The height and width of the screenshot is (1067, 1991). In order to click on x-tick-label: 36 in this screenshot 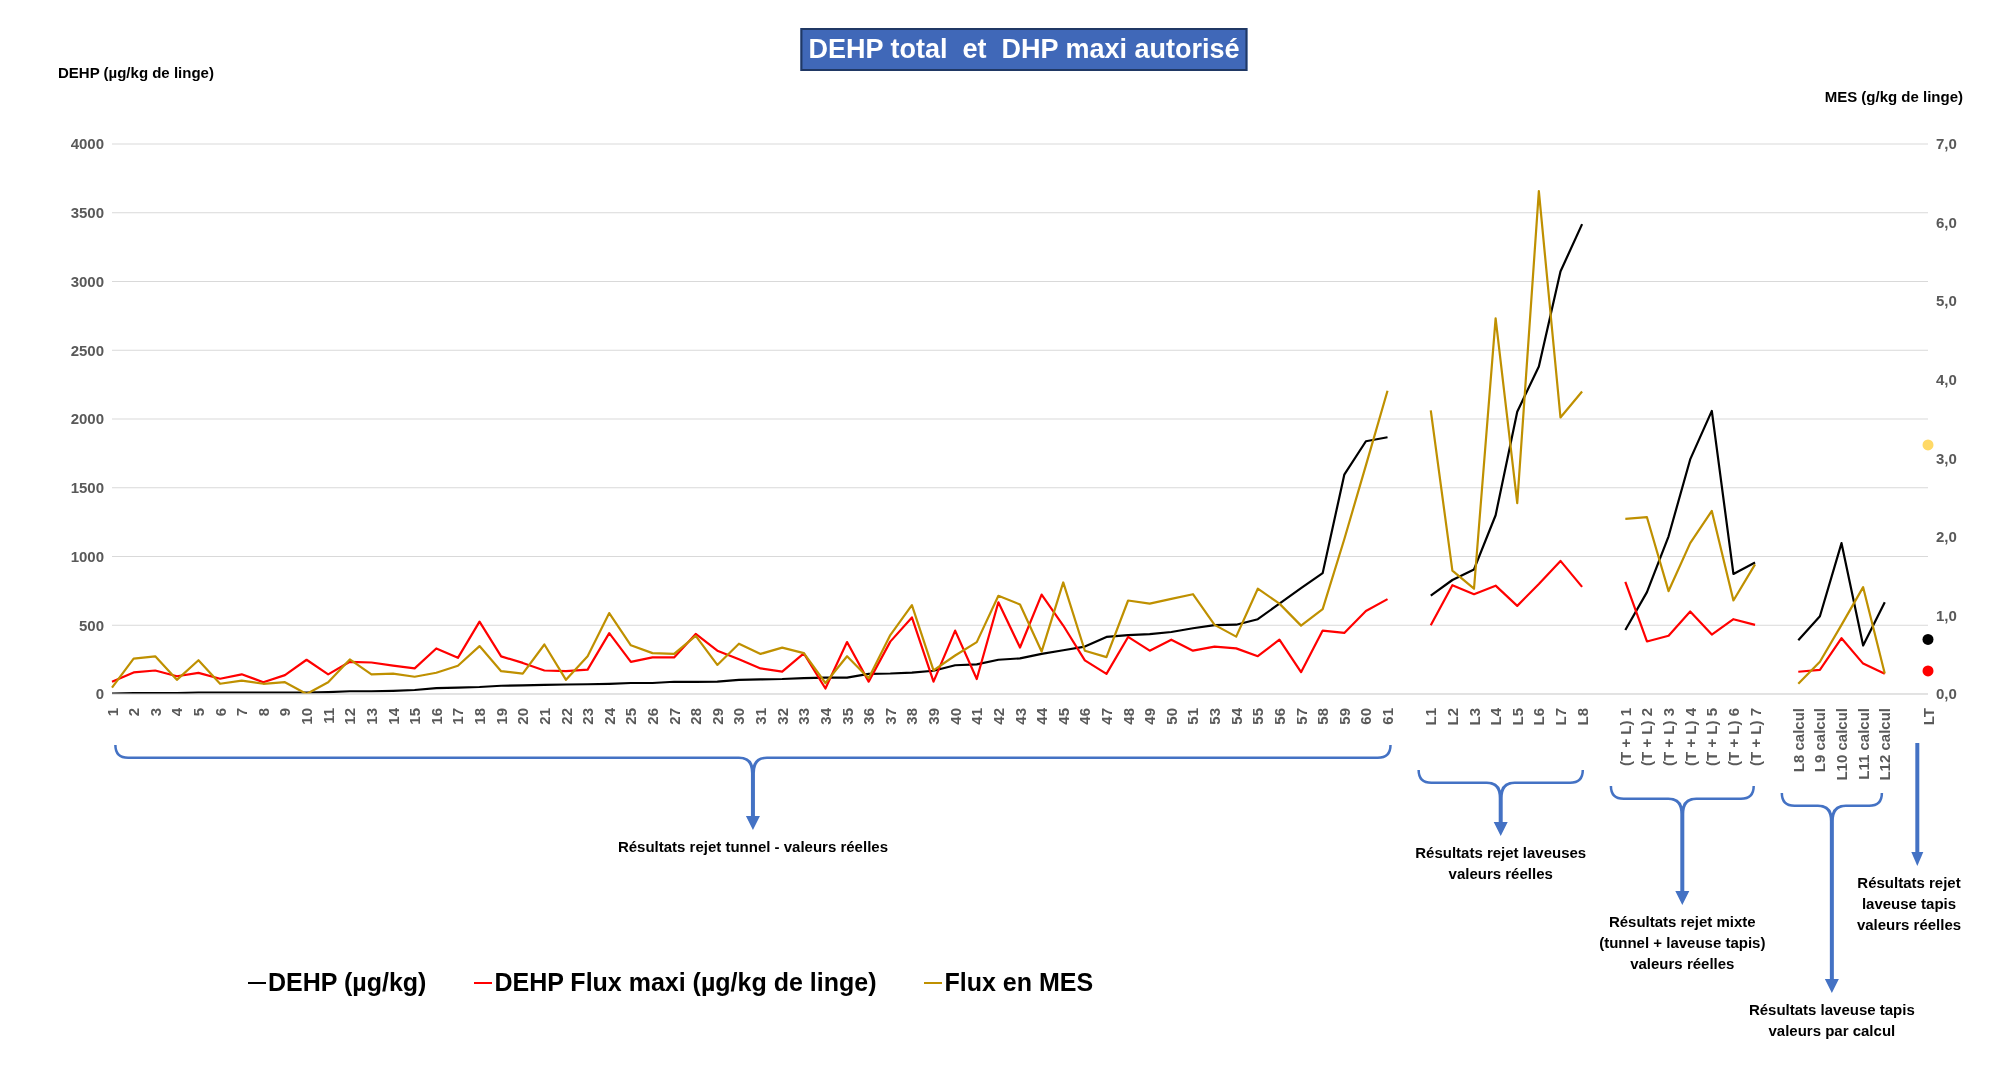, I will do `click(869, 716)`.